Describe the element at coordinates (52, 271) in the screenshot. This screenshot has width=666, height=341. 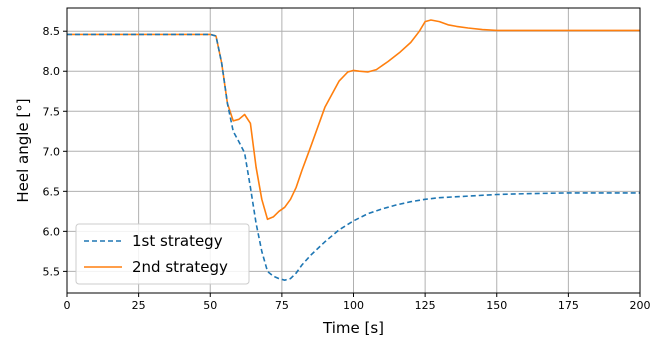
I see `y-tick-label: 5.5` at that location.